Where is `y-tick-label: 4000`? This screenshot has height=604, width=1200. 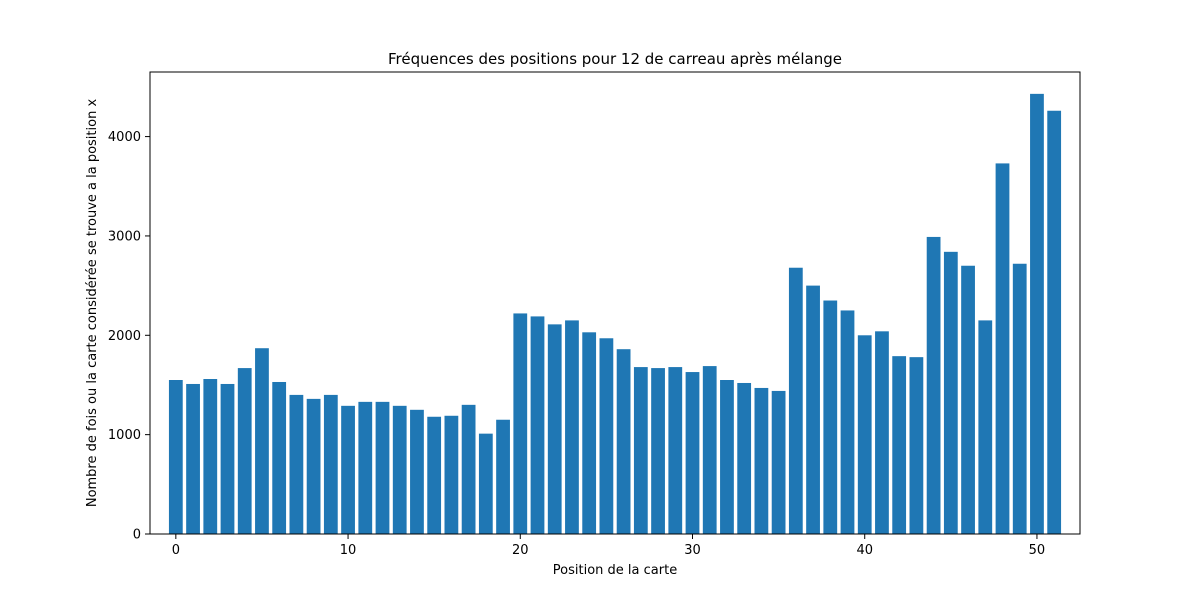 y-tick-label: 4000 is located at coordinates (124, 137).